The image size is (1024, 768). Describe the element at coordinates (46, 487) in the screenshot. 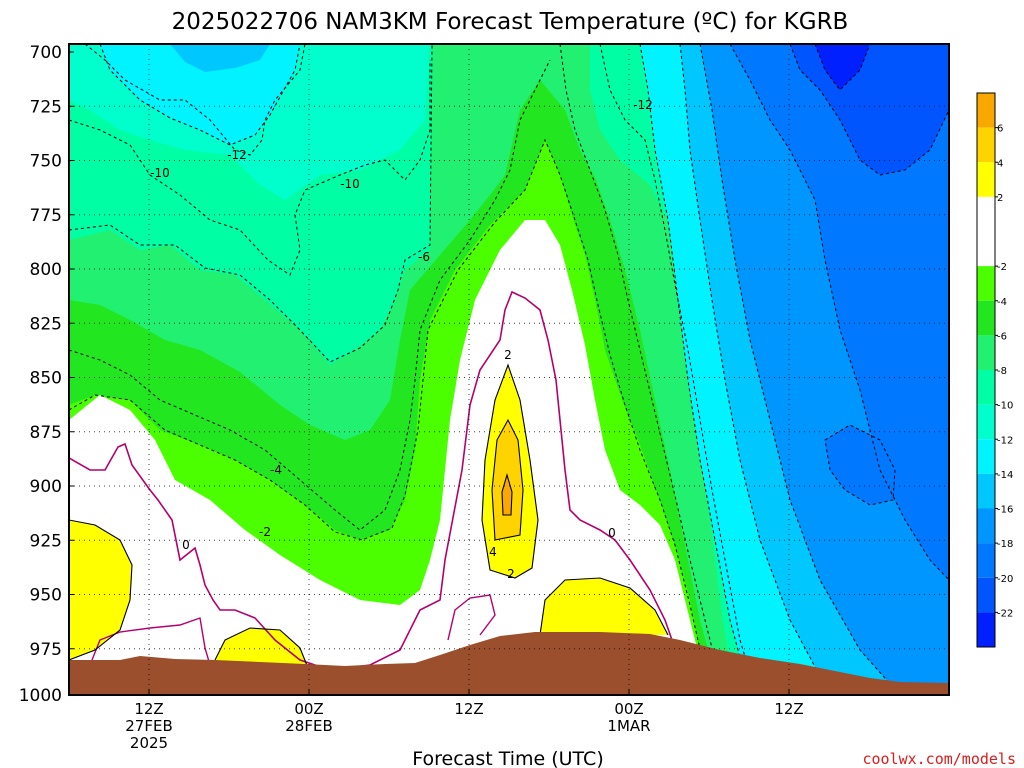

I see `y-tick-label: 900` at that location.